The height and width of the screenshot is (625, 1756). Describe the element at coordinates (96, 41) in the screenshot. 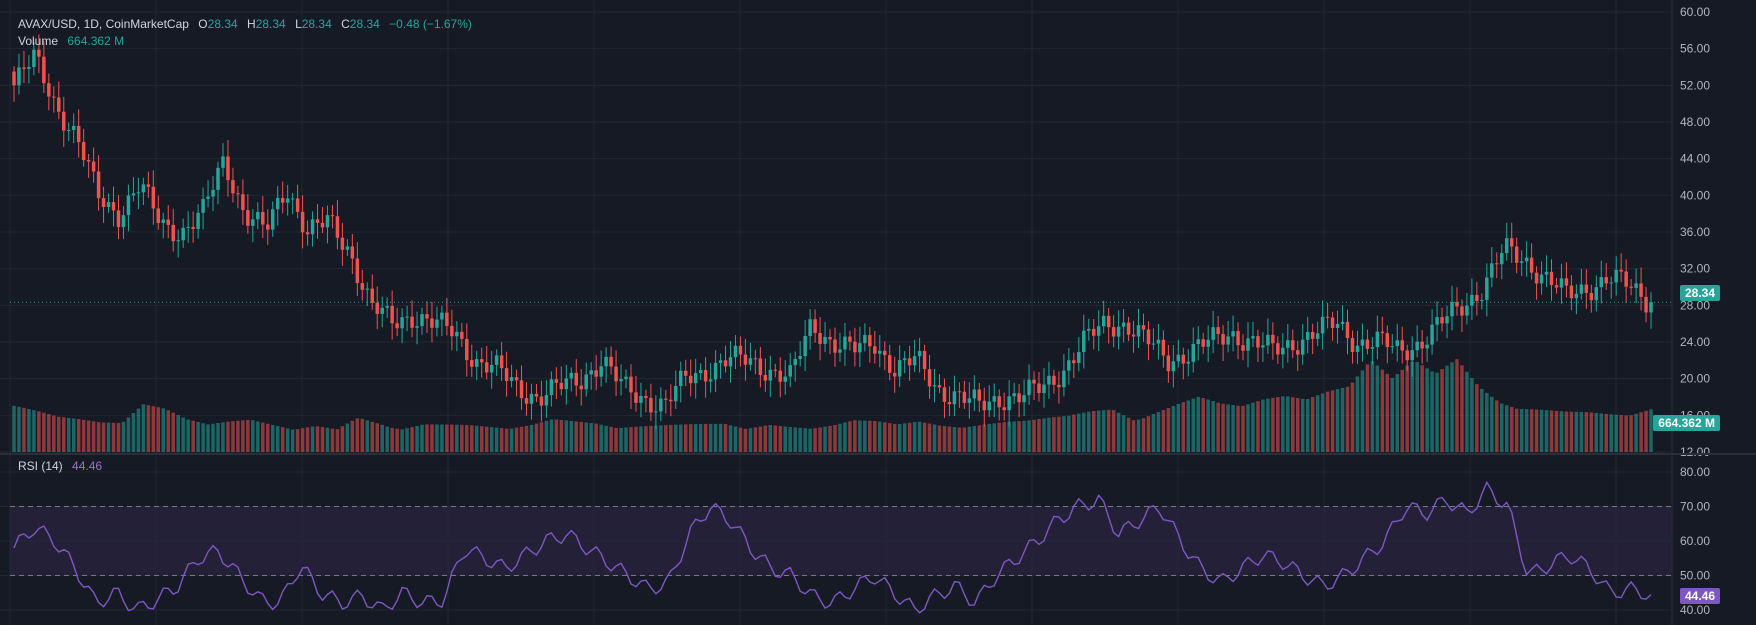

I see `volume-value: 664.362 M` at that location.